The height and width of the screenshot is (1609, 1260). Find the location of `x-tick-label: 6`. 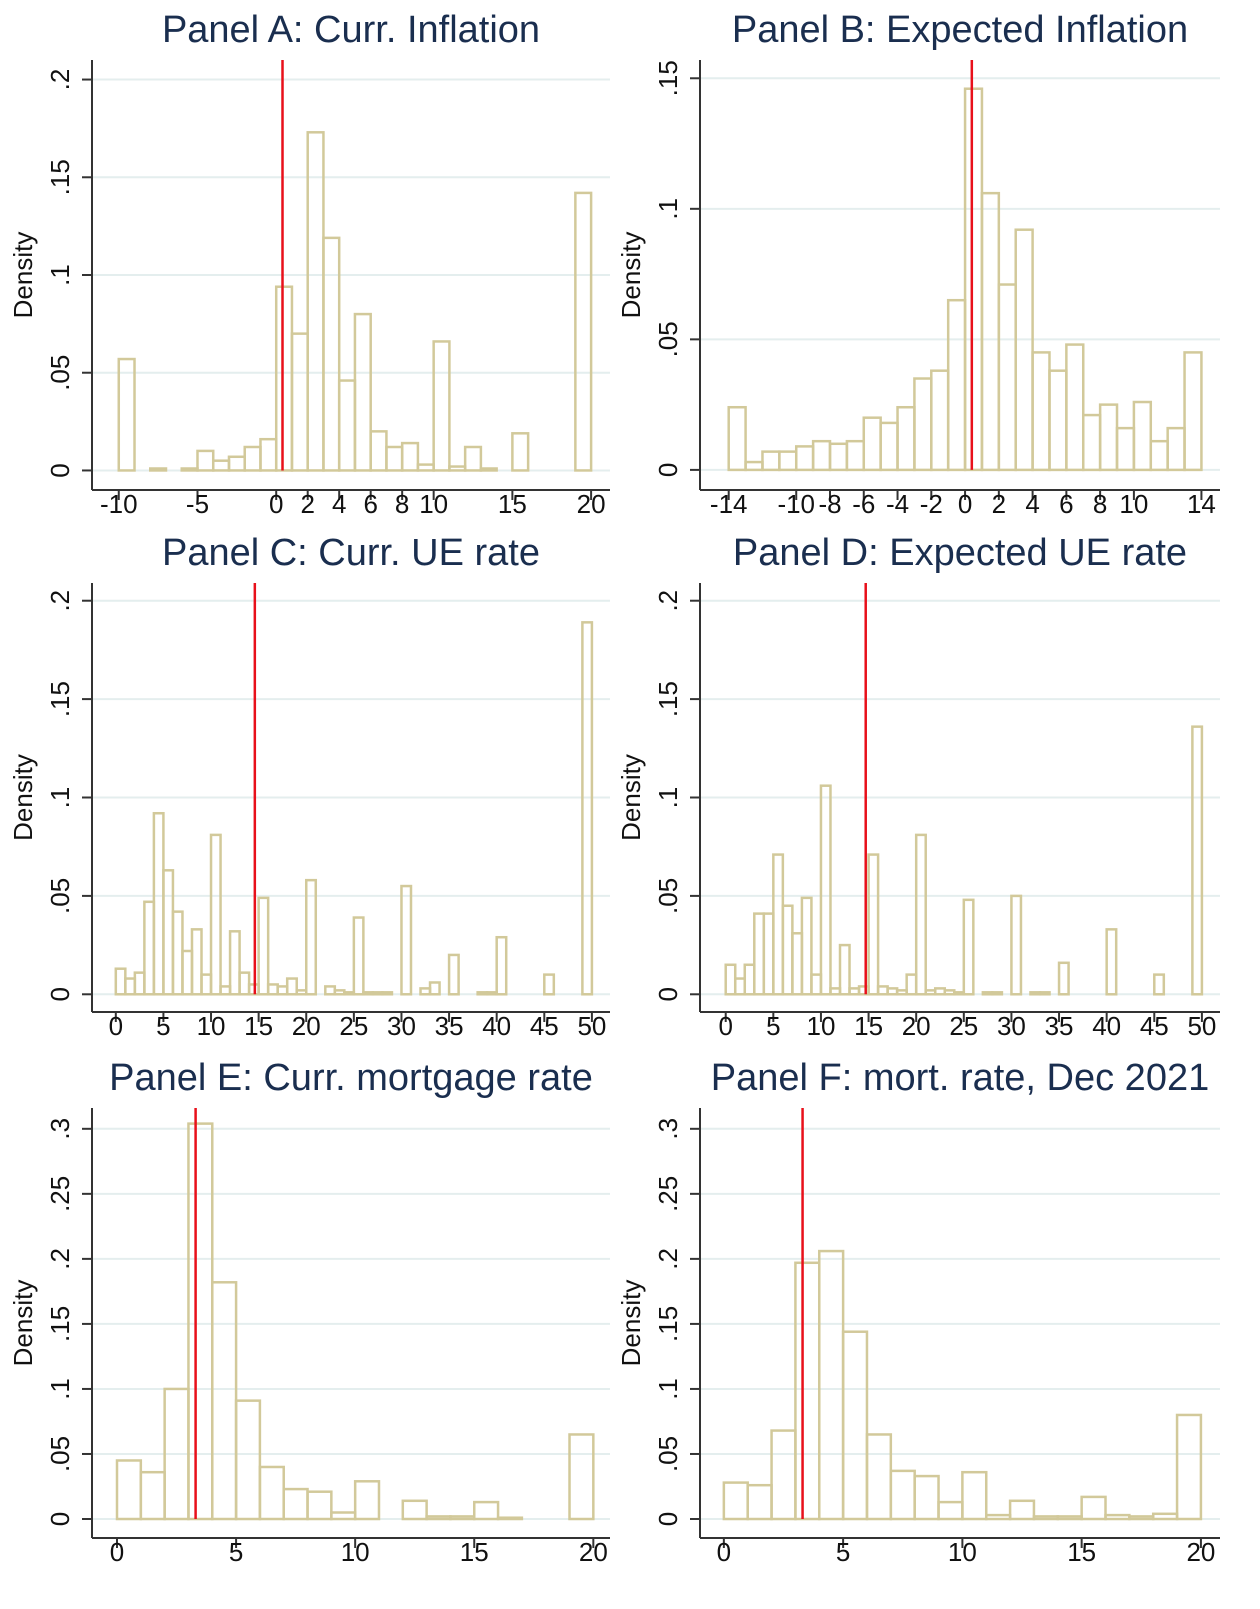

x-tick-label: 6 is located at coordinates (370, 504).